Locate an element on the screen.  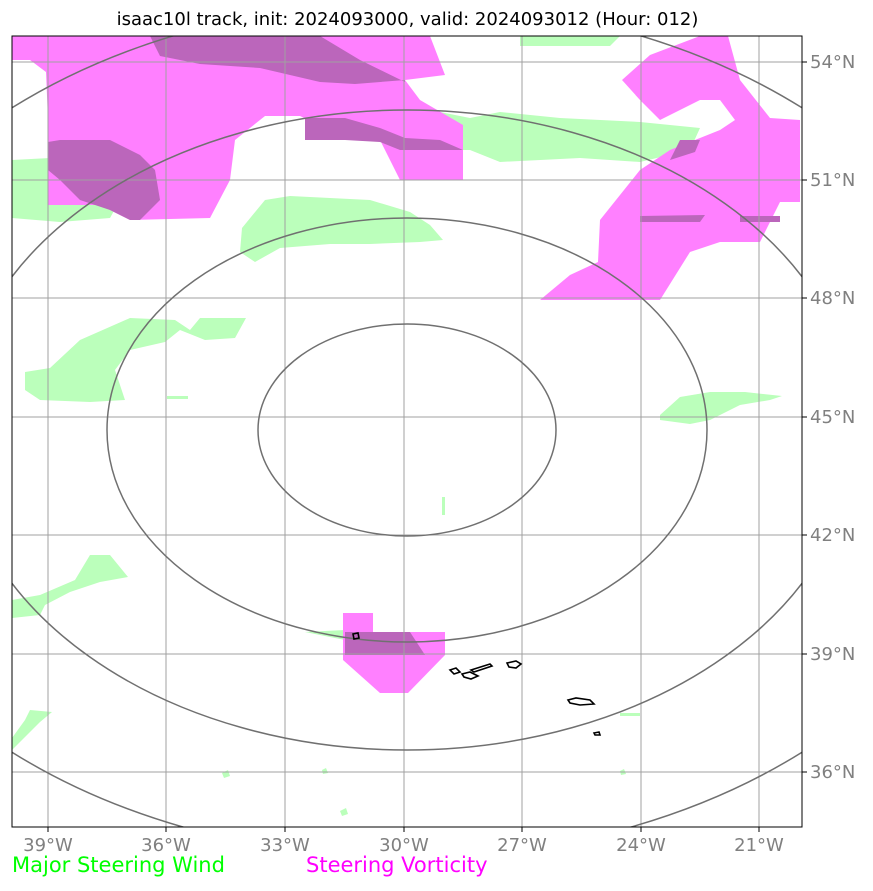
lat-tick-label: 39°N is located at coordinates (832, 654).